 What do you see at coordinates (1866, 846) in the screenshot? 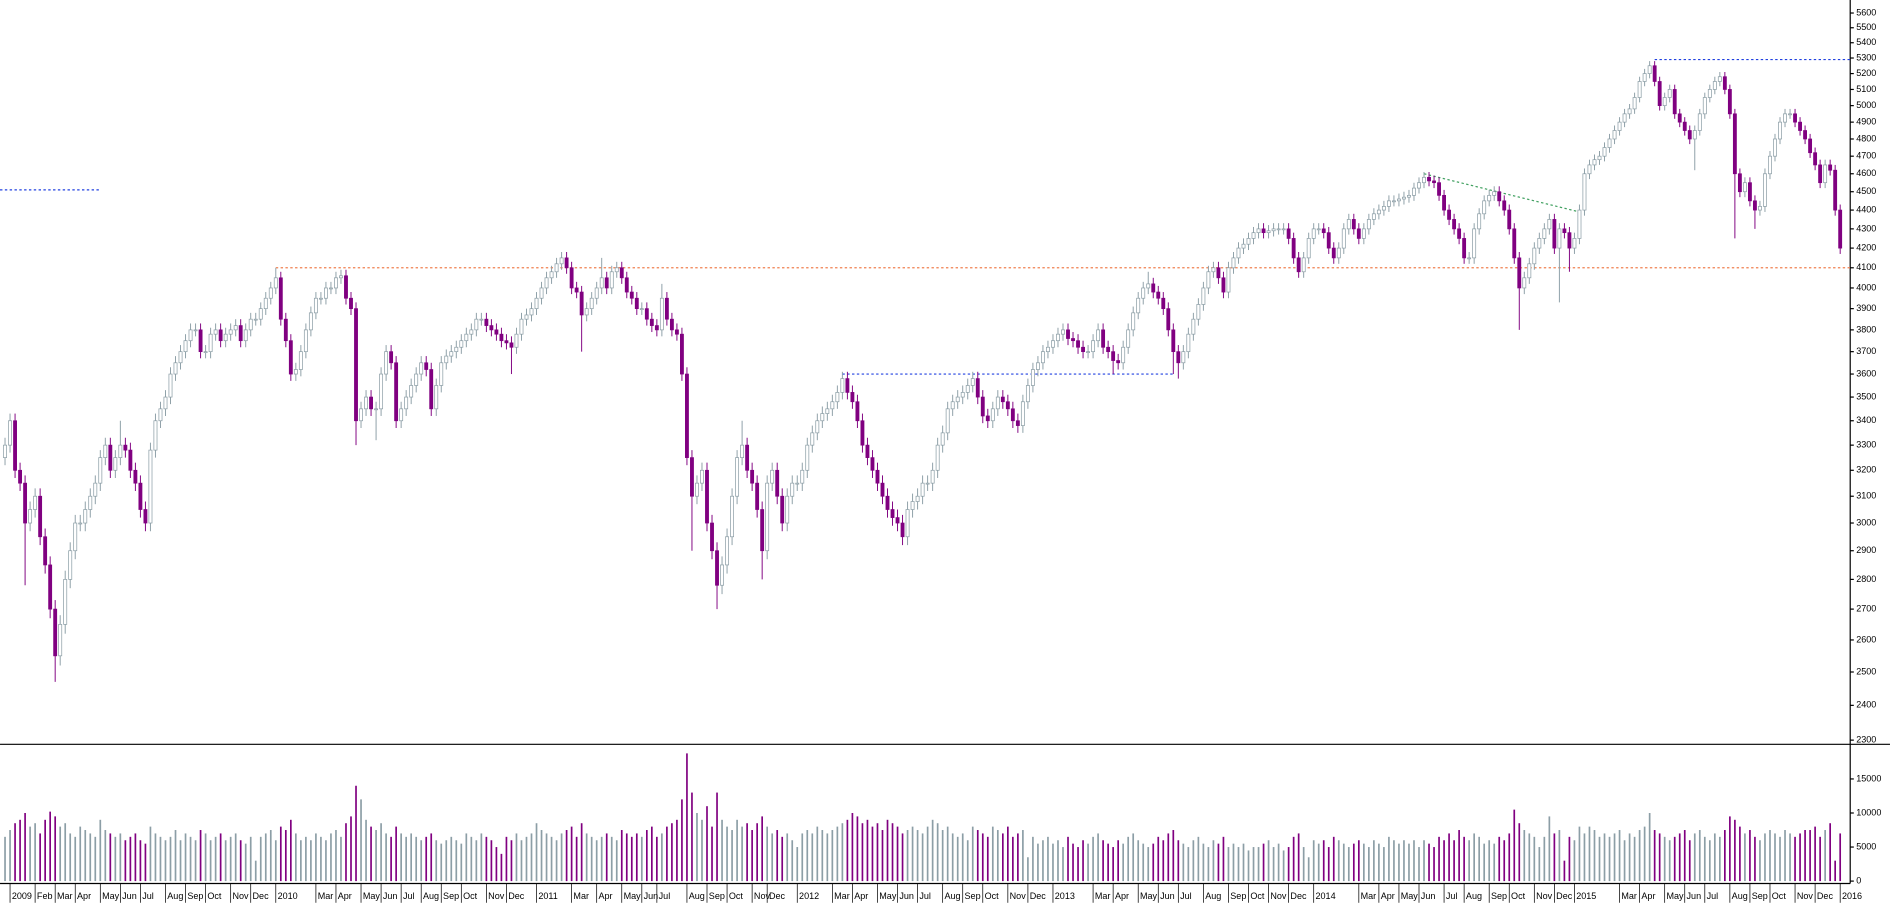
I see `volume-tick-label: 5000` at bounding box center [1866, 846].